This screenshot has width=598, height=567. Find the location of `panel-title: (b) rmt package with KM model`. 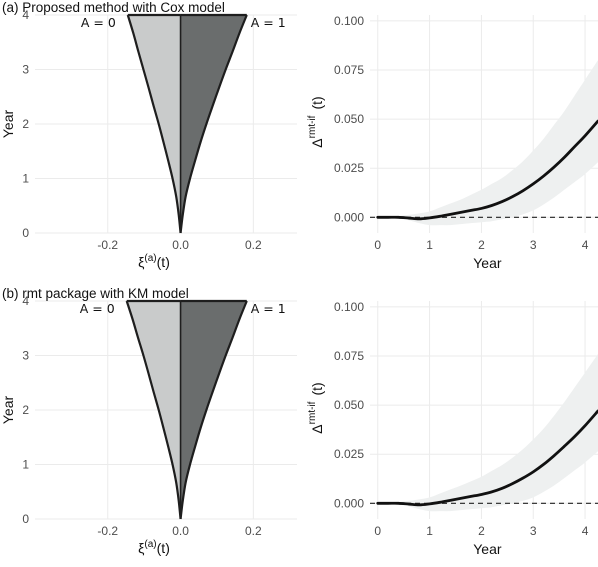

panel-title: (b) rmt package with KM model is located at coordinates (95, 293).